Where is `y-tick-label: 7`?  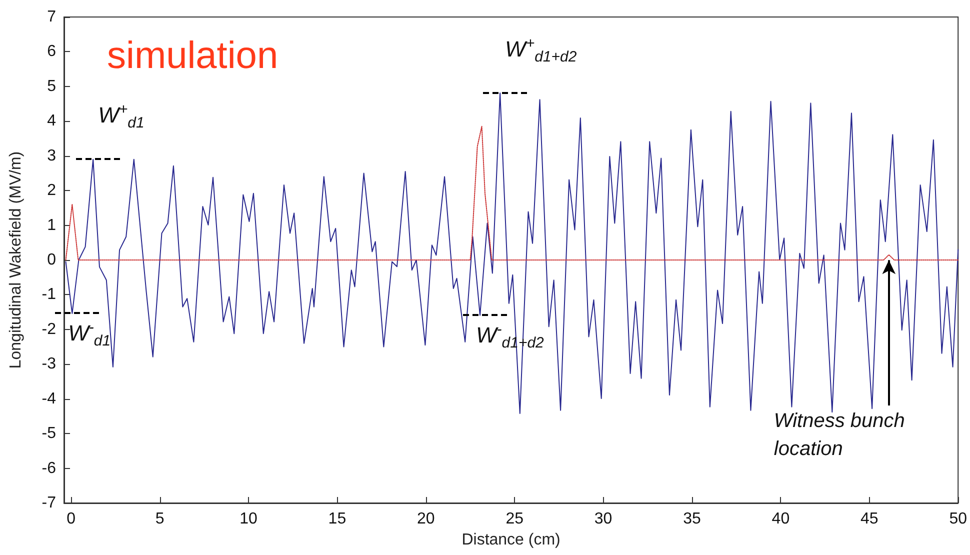
y-tick-label: 7 is located at coordinates (51, 17).